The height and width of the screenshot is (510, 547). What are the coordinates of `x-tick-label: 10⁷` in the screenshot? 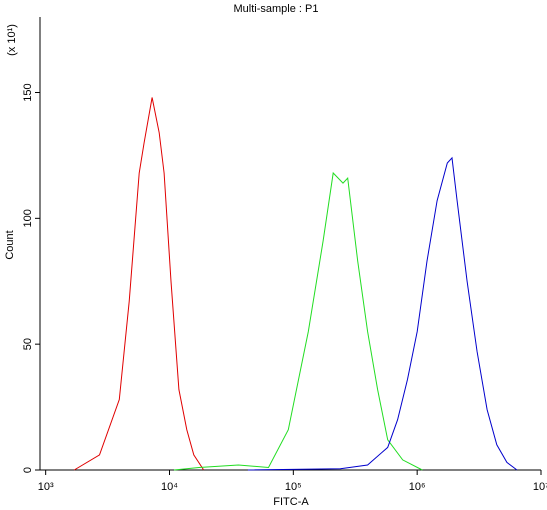 It's located at (540, 487).